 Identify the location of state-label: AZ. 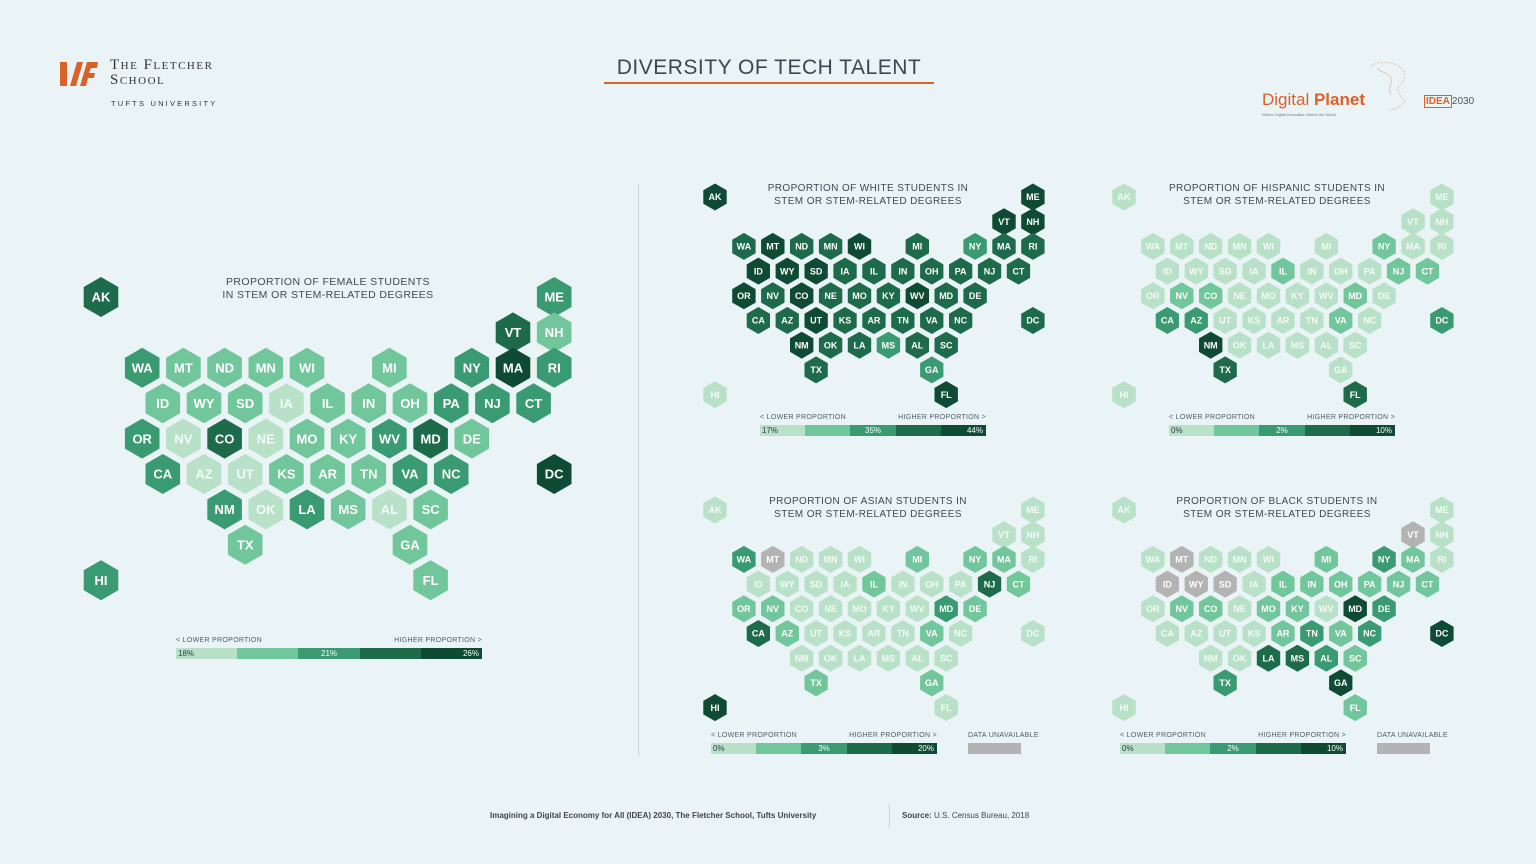
(787, 634).